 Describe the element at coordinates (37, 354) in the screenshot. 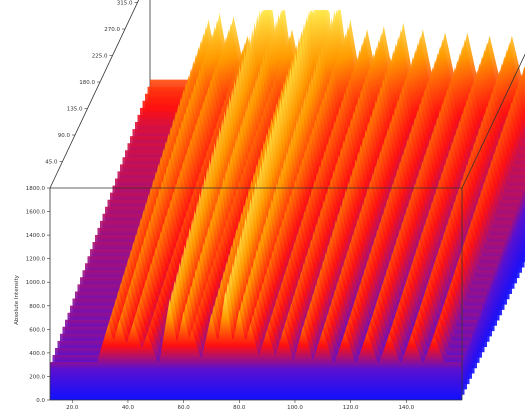

I see `y-tick-label: 400.0` at that location.